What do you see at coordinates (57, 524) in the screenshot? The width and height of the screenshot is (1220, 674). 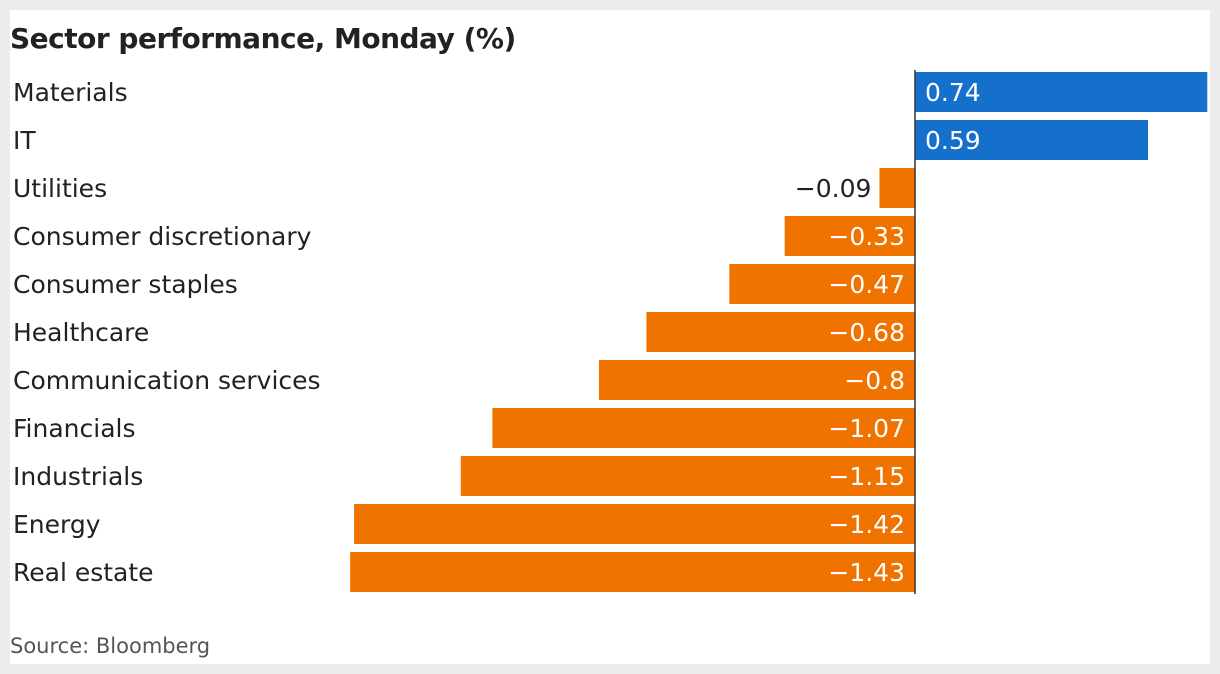 I see `category-label-energy: Energy` at bounding box center [57, 524].